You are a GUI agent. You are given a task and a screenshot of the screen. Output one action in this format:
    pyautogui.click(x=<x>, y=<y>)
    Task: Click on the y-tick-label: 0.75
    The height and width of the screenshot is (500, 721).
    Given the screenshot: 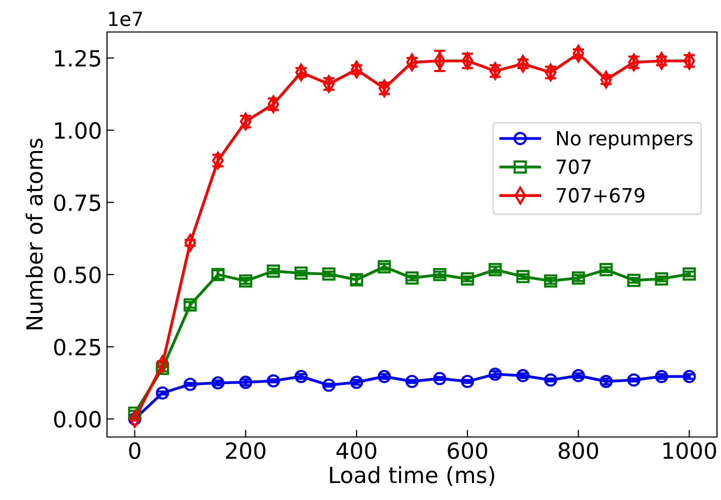 What is the action you would take?
    pyautogui.click(x=77, y=203)
    